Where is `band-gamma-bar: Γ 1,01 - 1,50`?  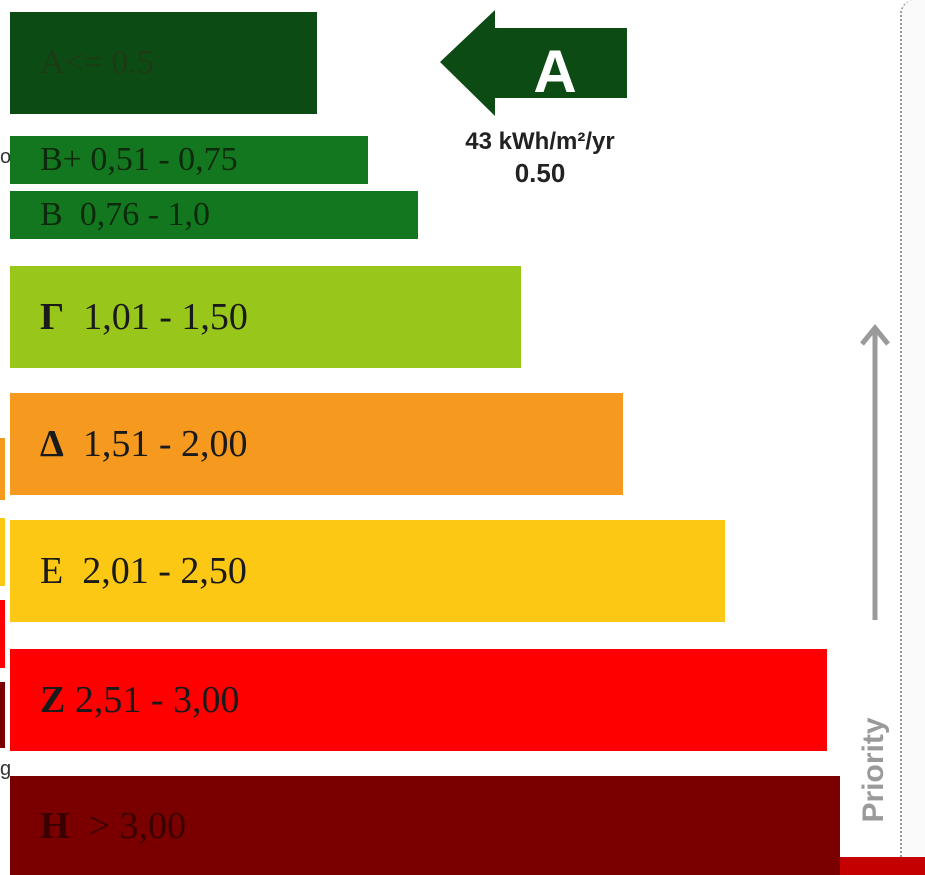 band-gamma-bar: Γ 1,01 - 1,50 is located at coordinates (265, 317).